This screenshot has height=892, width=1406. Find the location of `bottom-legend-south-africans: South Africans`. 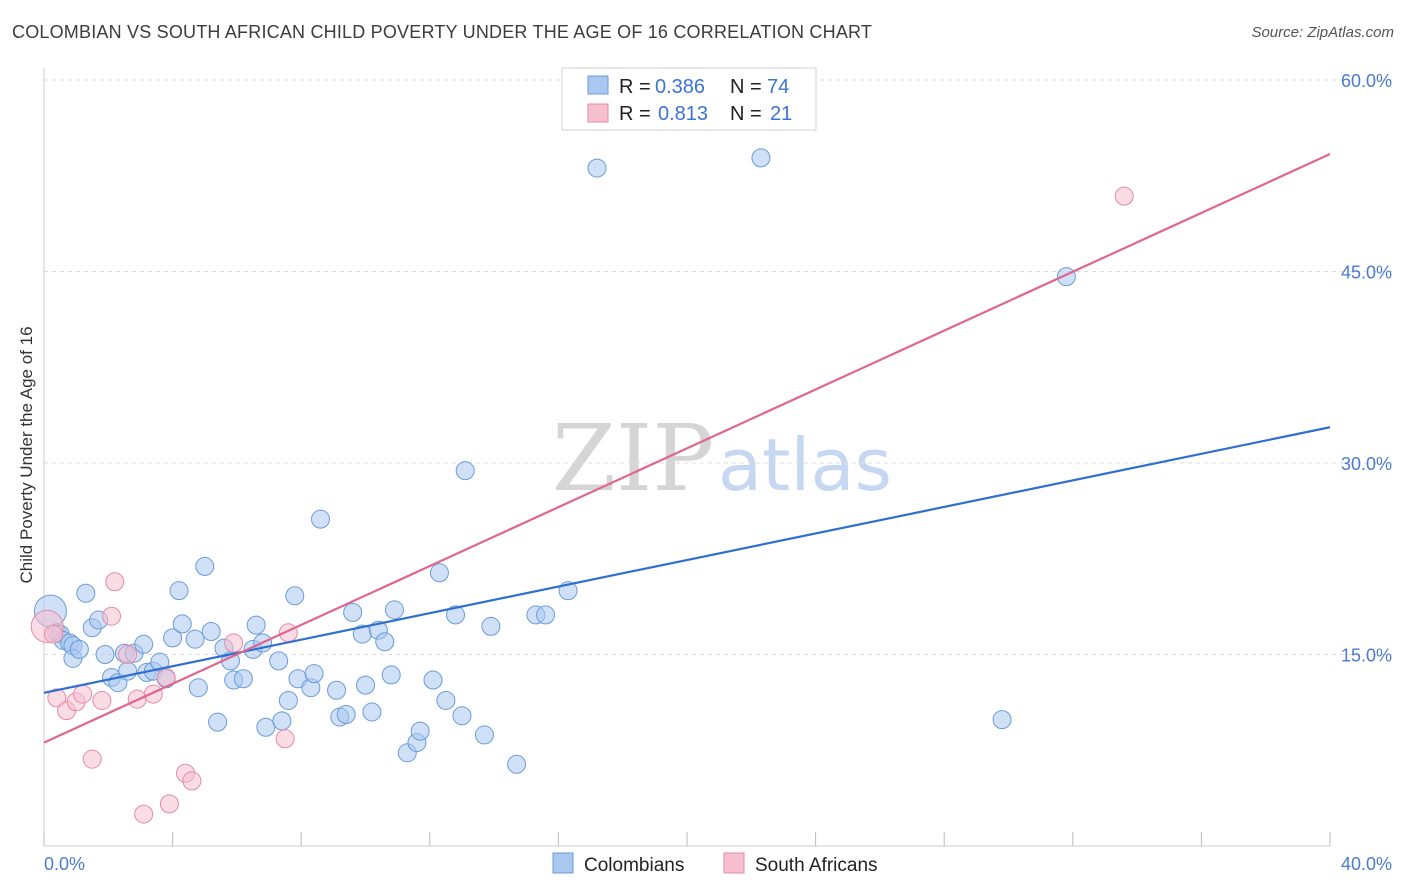

bottom-legend-south-africans: South Africans is located at coordinates (816, 865).